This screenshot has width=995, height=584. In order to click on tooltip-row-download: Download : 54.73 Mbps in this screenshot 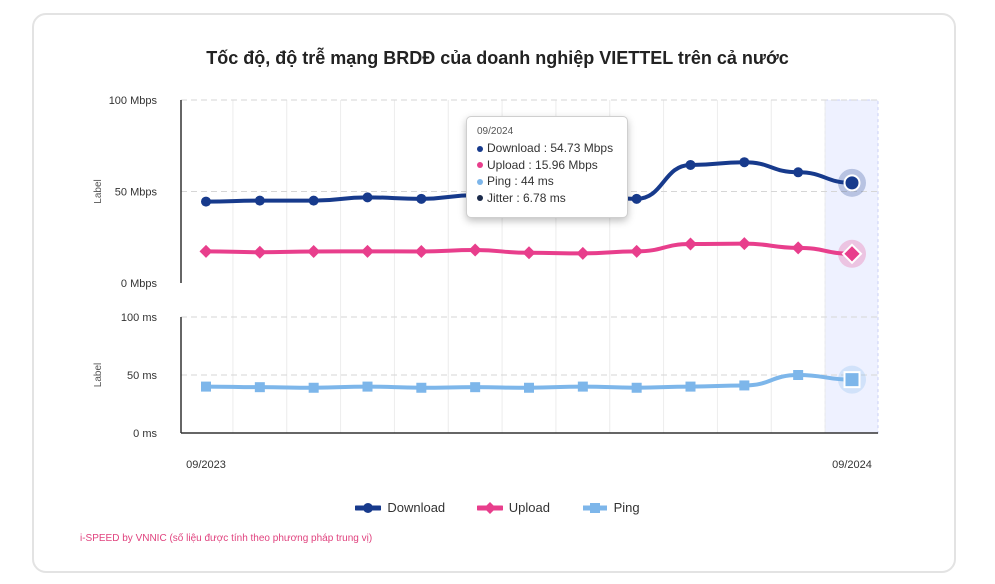, I will do `click(547, 148)`.